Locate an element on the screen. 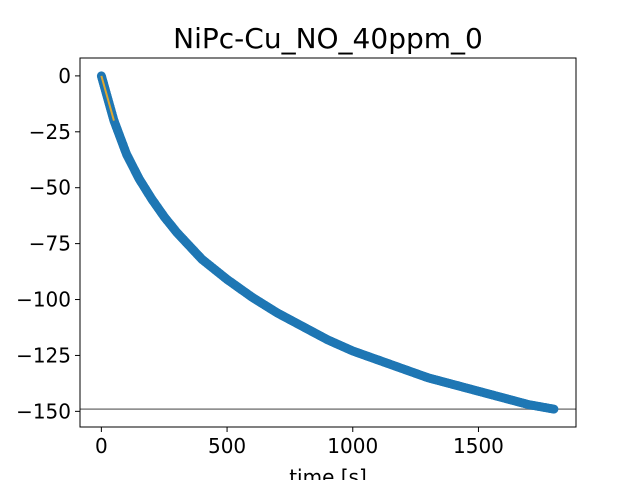  x-tick-label: 500 is located at coordinates (227, 446).